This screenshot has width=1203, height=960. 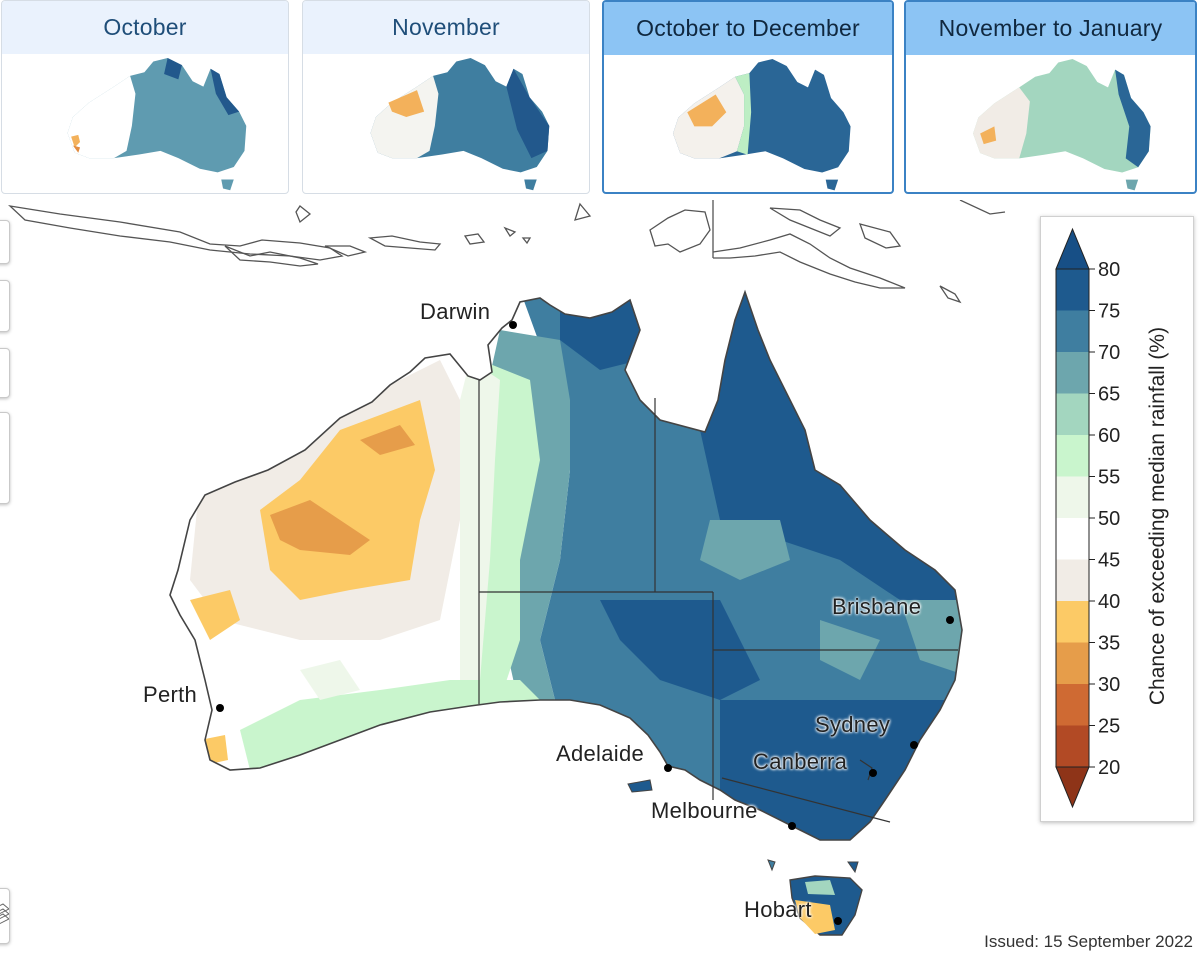 I want to click on tab-november: November, so click(x=446, y=97).